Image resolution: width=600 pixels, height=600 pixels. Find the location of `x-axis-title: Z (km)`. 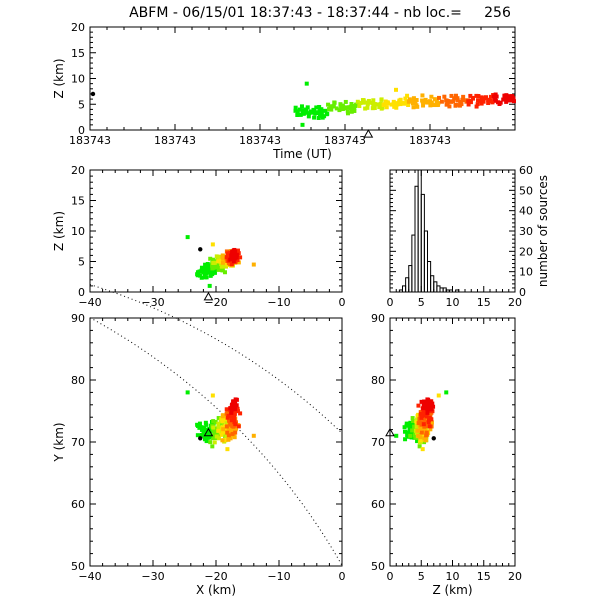

x-axis-title: Z (km) is located at coordinates (452, 590).